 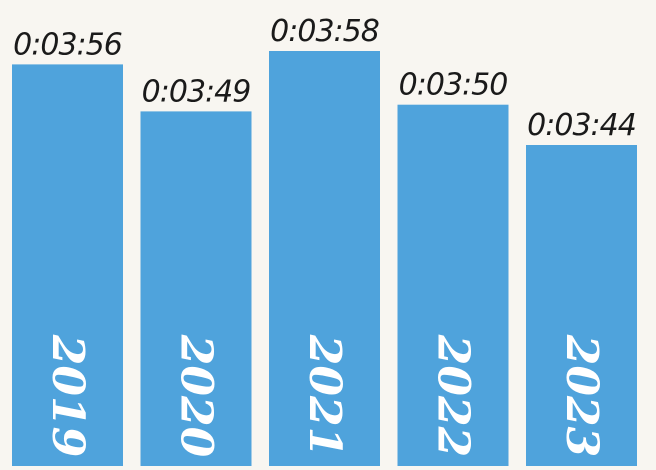 I want to click on value-label-2020: 0:03:49, so click(x=196, y=91).